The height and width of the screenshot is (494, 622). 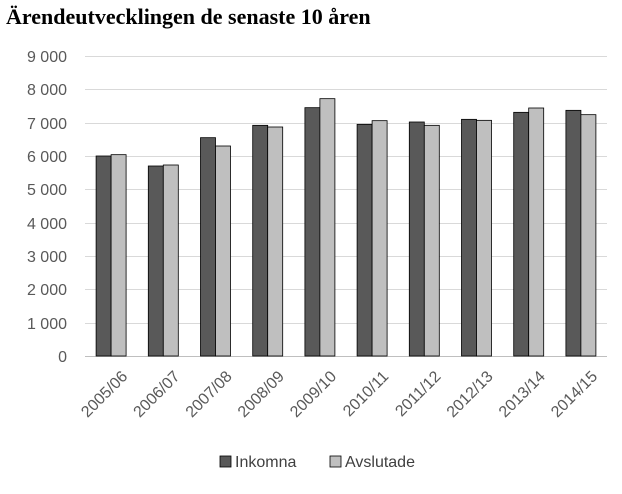 What do you see at coordinates (157, 394) in the screenshot?
I see `x-tick-label: 2006/07` at bounding box center [157, 394].